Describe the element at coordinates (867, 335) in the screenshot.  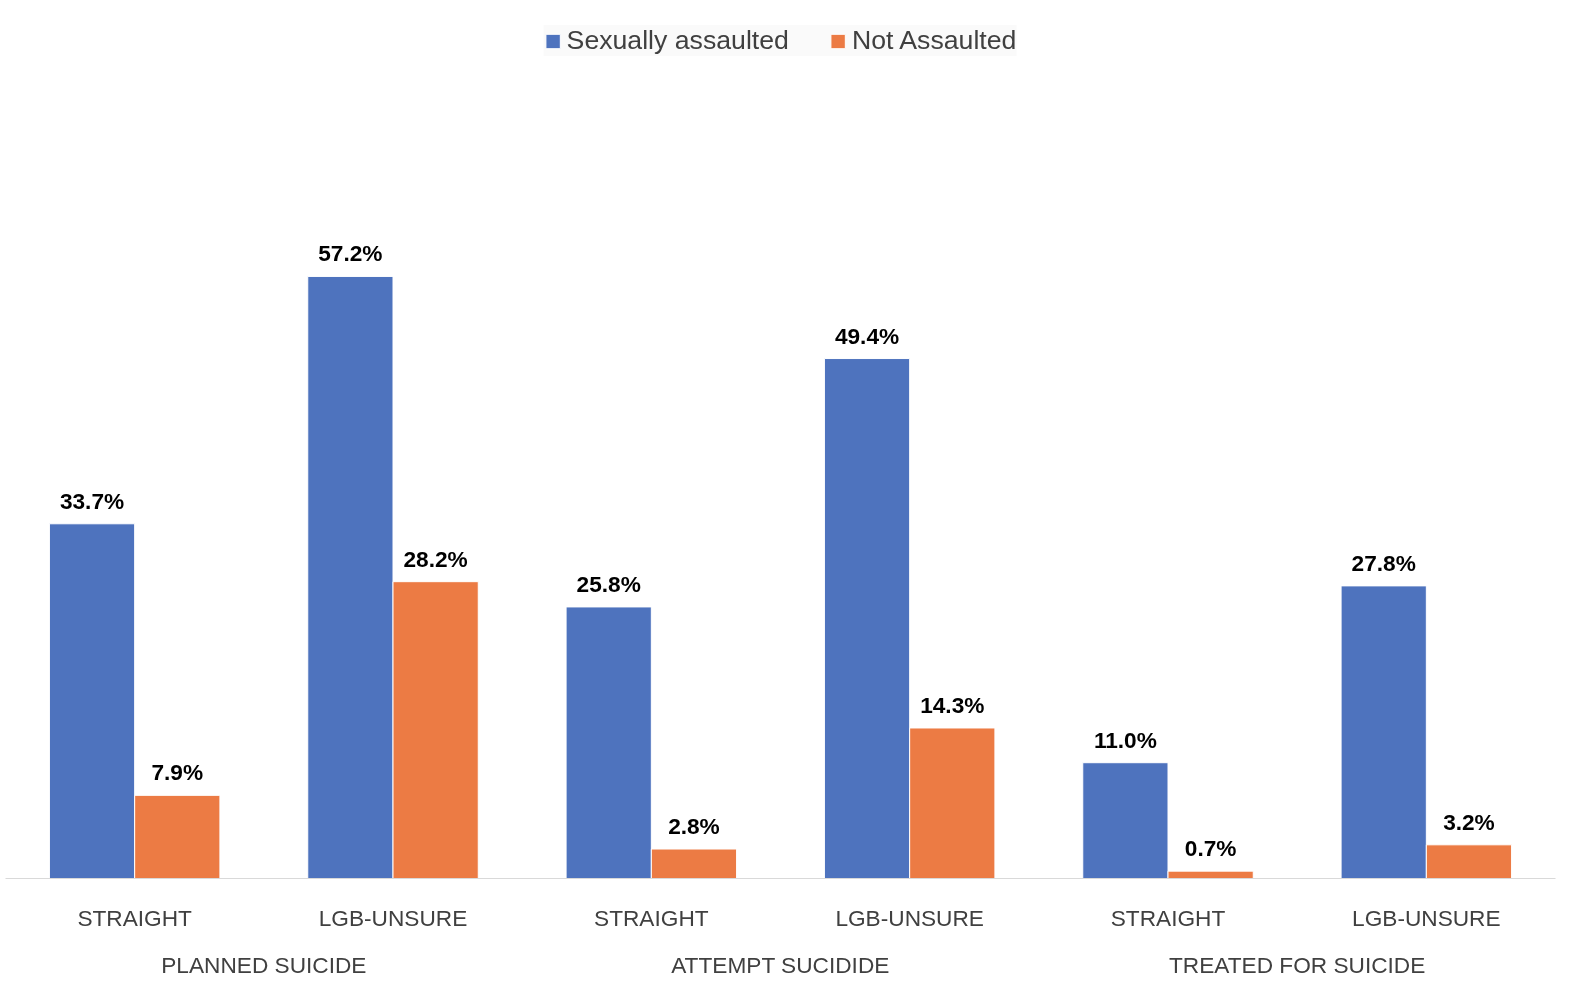
I see `data-label: 49.4%` at that location.